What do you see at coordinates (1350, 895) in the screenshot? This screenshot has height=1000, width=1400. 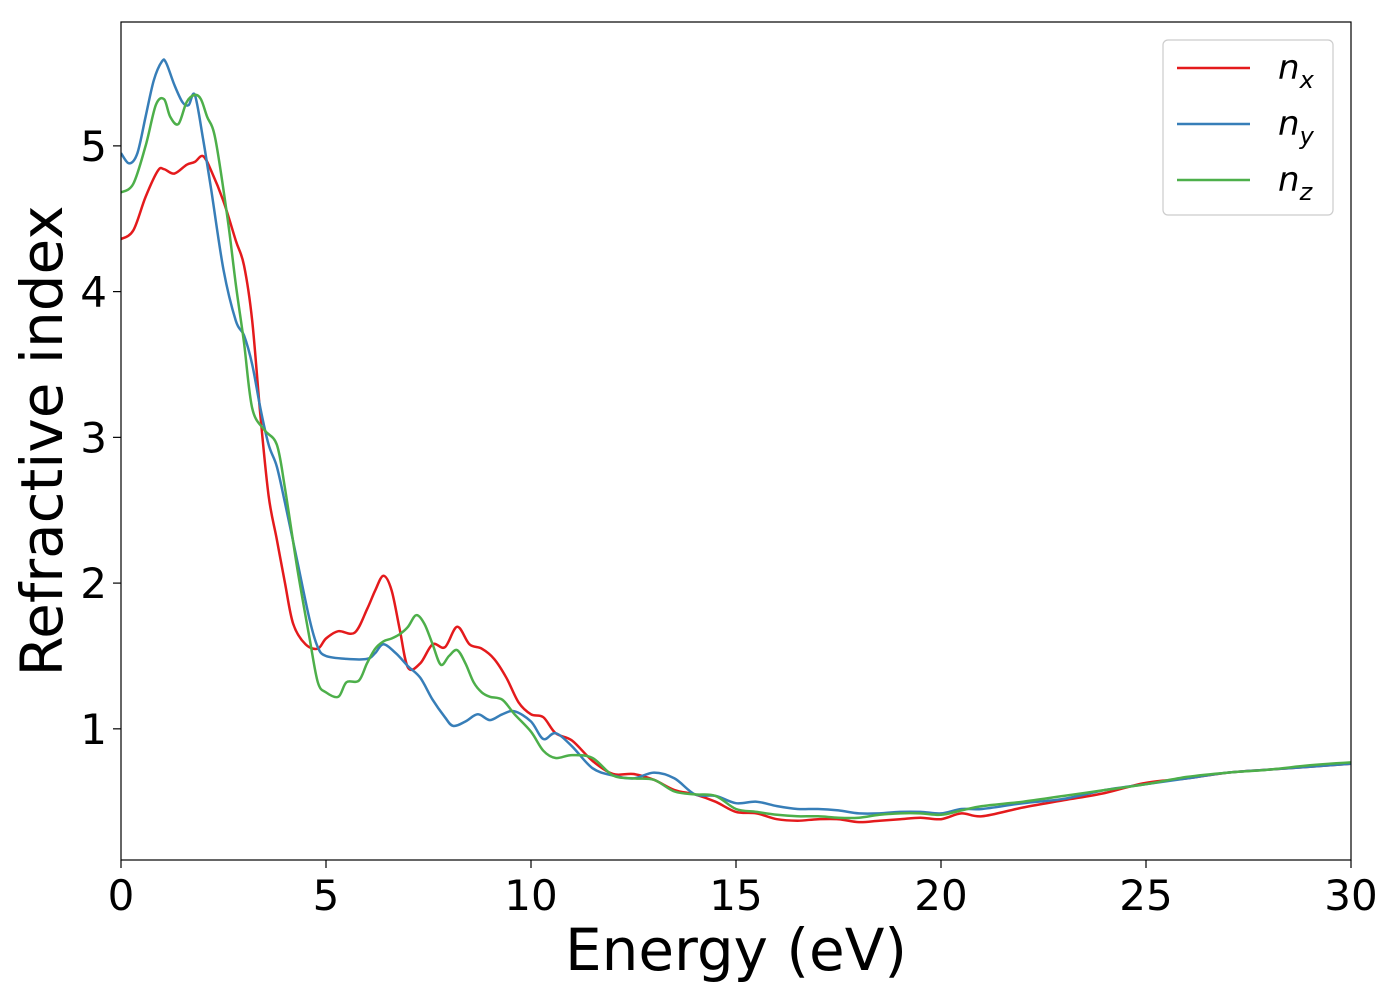 I see `x-tick-label: 30` at bounding box center [1350, 895].